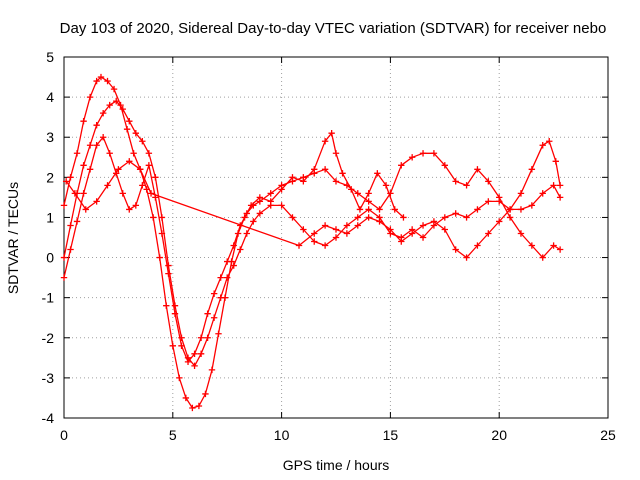  Describe the element at coordinates (173, 435) in the screenshot. I see `x-tick-label: 5` at that location.